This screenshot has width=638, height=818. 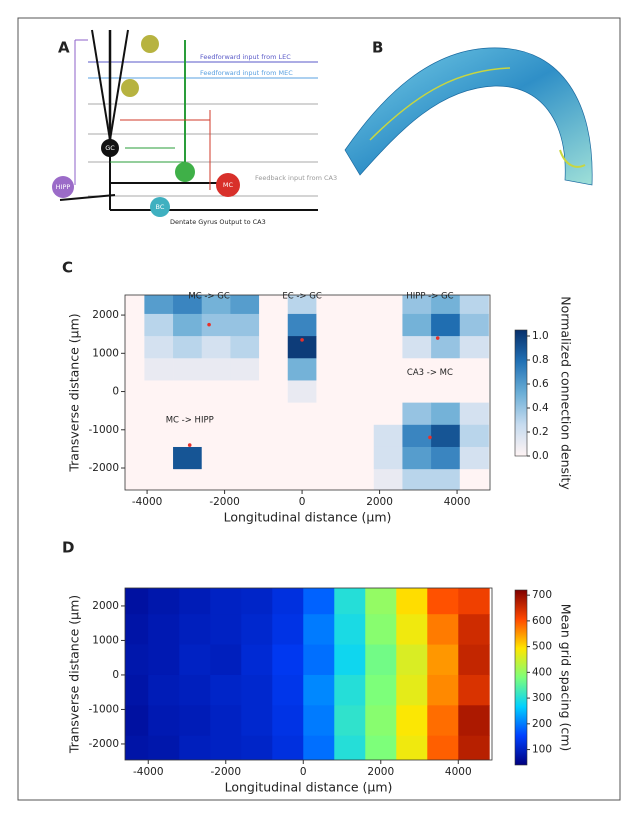 What do you see at coordinates (246, 73) in the screenshot?
I see `input-label: Feedforward input from MEC` at bounding box center [246, 73].